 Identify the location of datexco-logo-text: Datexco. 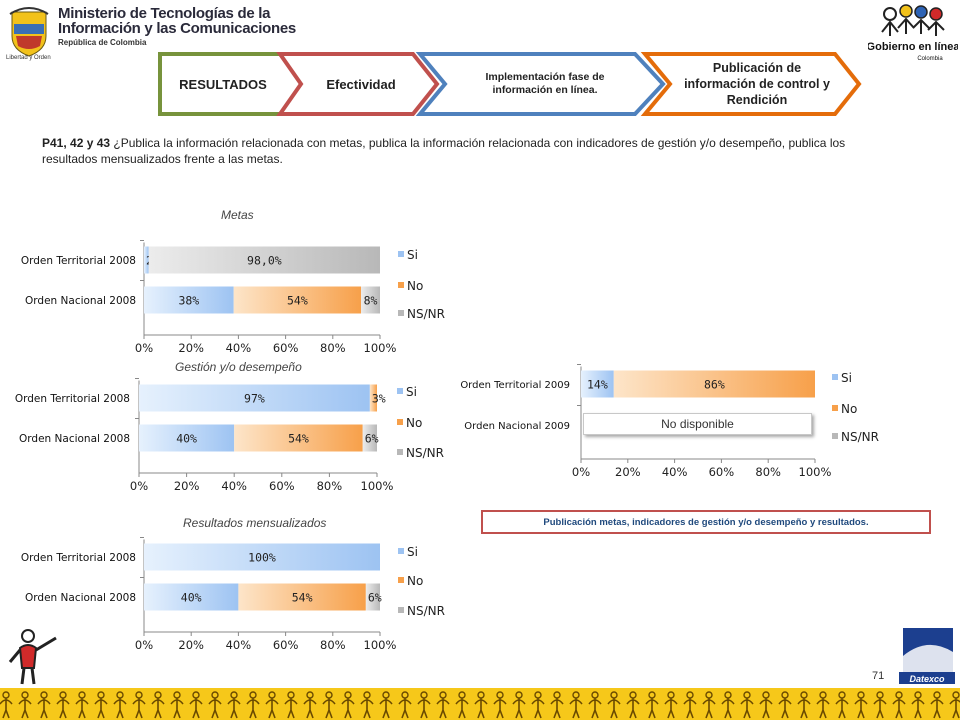
(927, 679).